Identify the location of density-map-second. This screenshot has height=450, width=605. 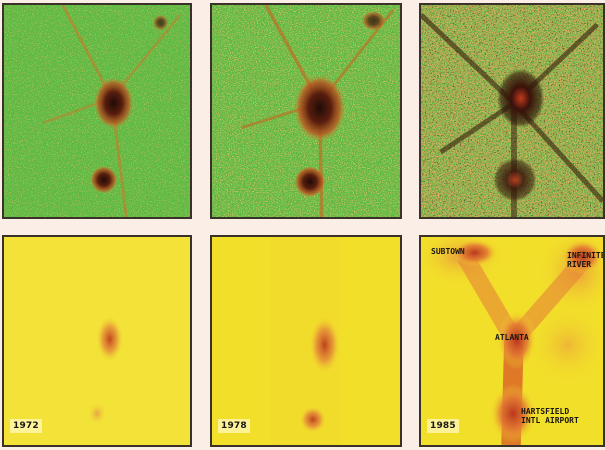
(306, 341).